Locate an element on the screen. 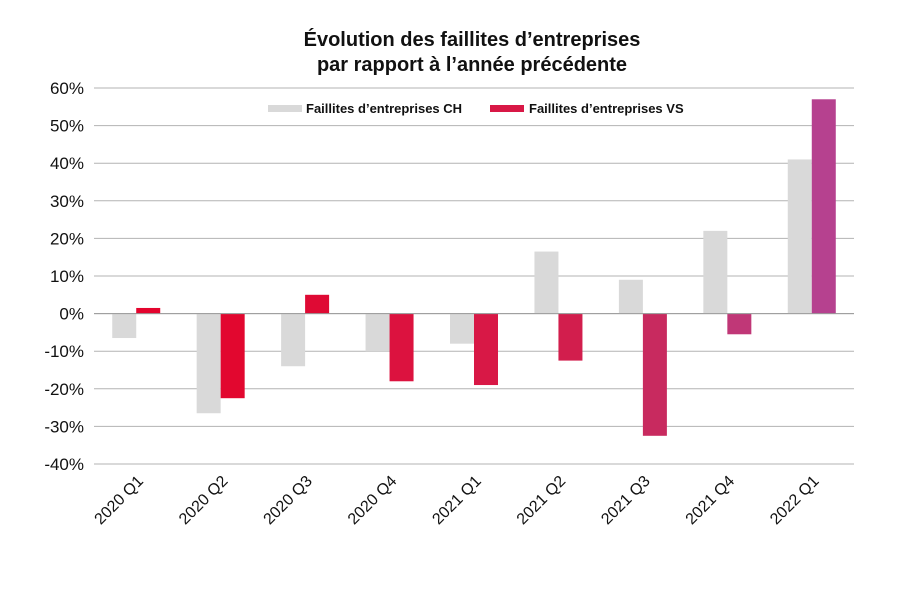 The width and height of the screenshot is (914, 600). chart-subtitle: par rapport à l’année précédente is located at coordinates (472, 65).